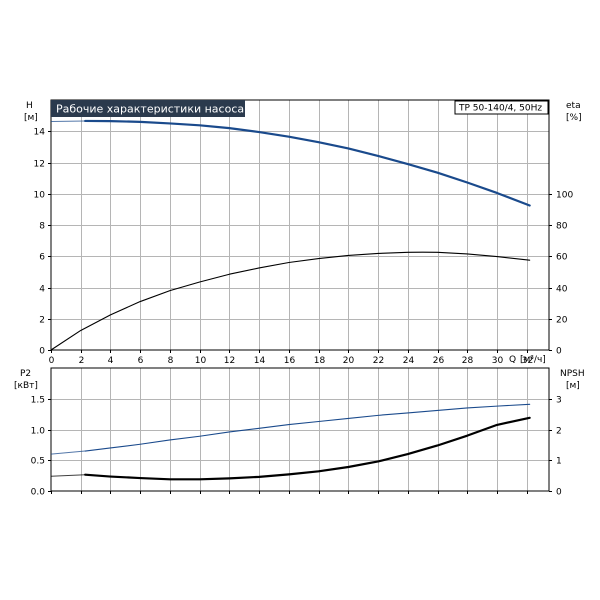 The height and width of the screenshot is (600, 600). Describe the element at coordinates (559, 462) in the screenshot. I see `lower-y-right-tick-label: 1` at that location.